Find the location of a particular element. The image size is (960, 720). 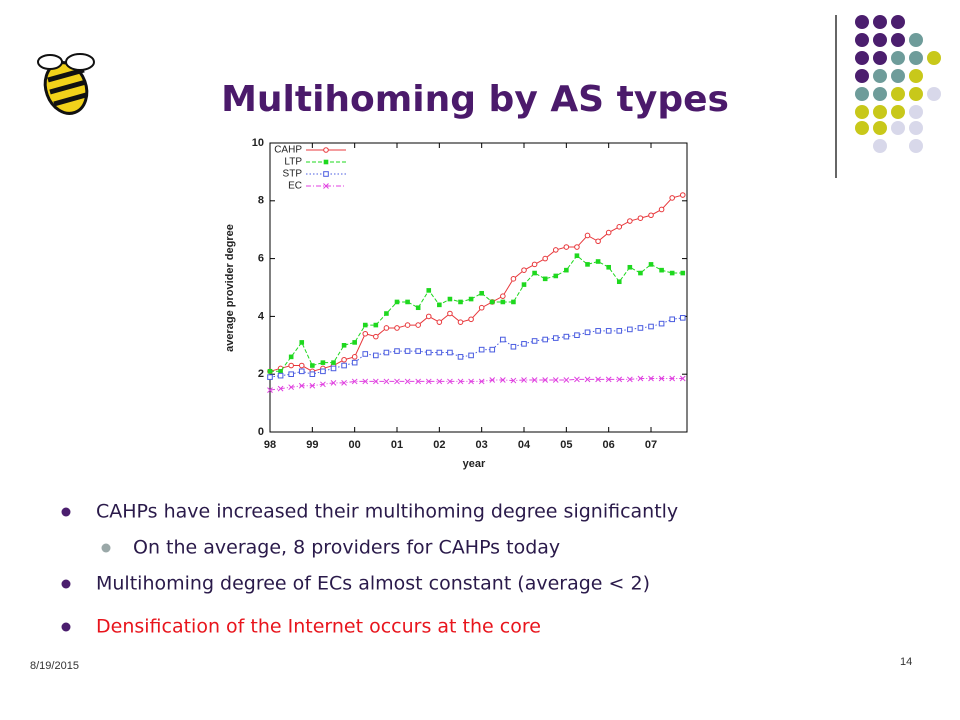

legend-label: LTP is located at coordinates (293, 162).